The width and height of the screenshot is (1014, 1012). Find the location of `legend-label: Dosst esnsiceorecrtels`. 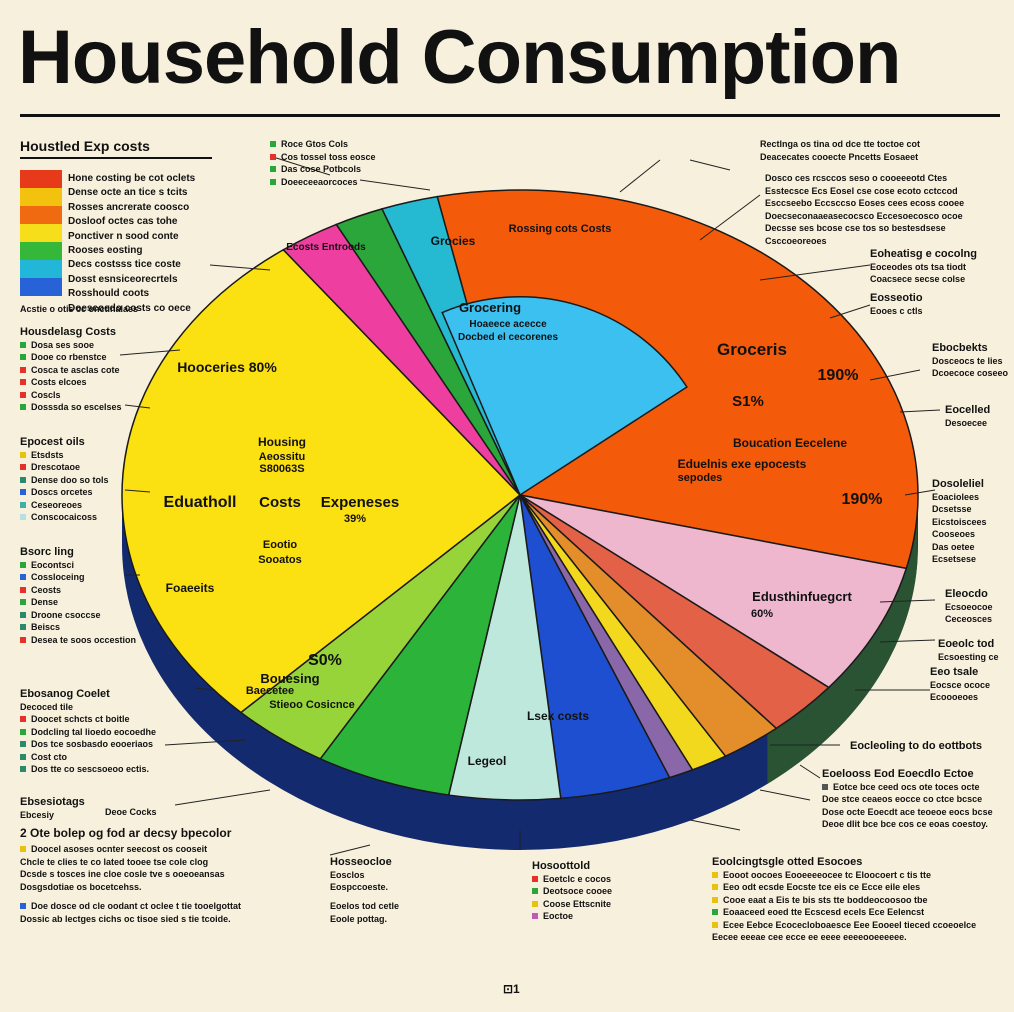

legend-label: Dosst esnsiceorecrtels is located at coordinates (123, 279).